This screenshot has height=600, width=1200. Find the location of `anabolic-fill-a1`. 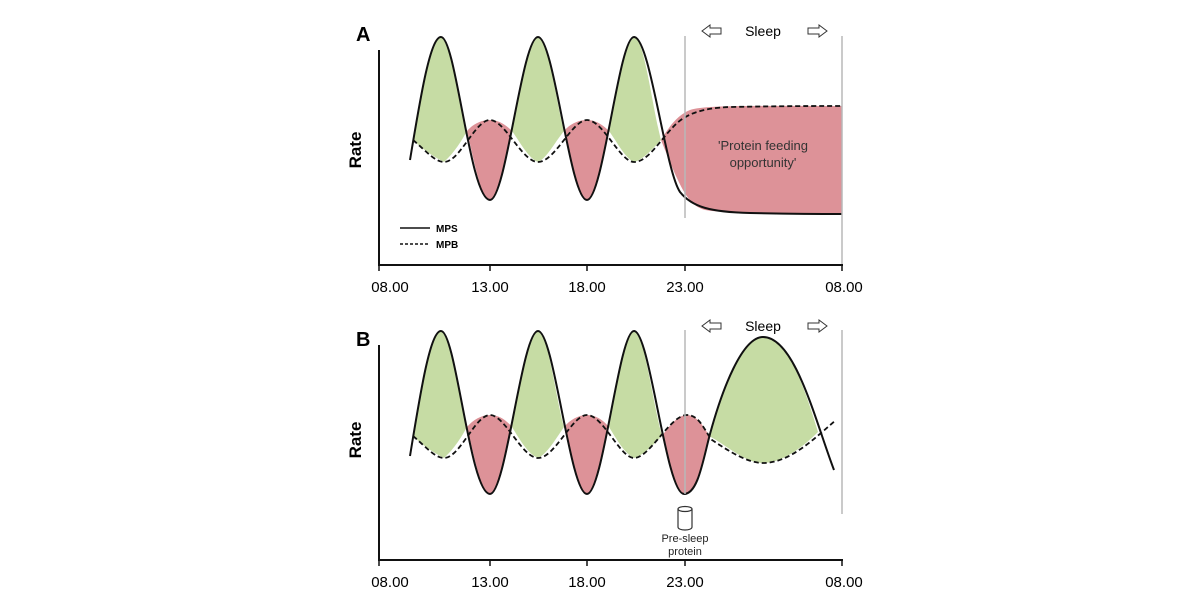

anabolic-fill-a1 is located at coordinates (440, 99).